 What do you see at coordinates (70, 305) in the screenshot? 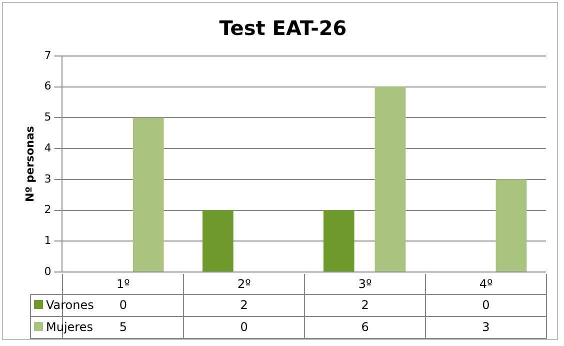
I see `legend-label: Varones` at bounding box center [70, 305].